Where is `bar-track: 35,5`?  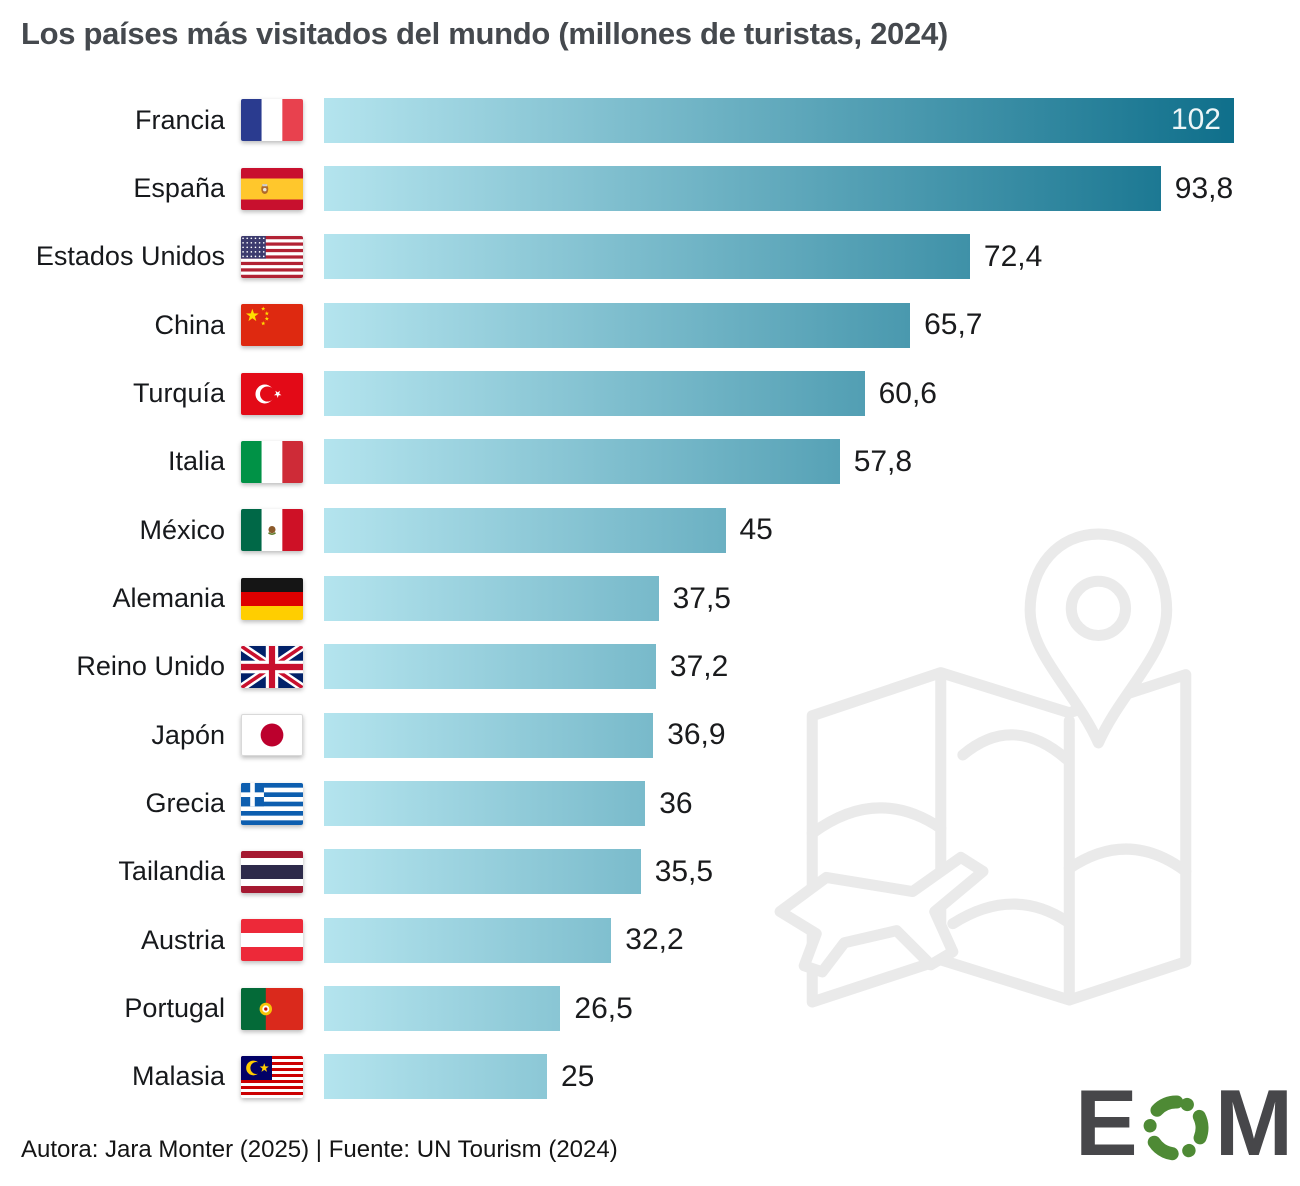 bar-track: 35,5 is located at coordinates (803, 872).